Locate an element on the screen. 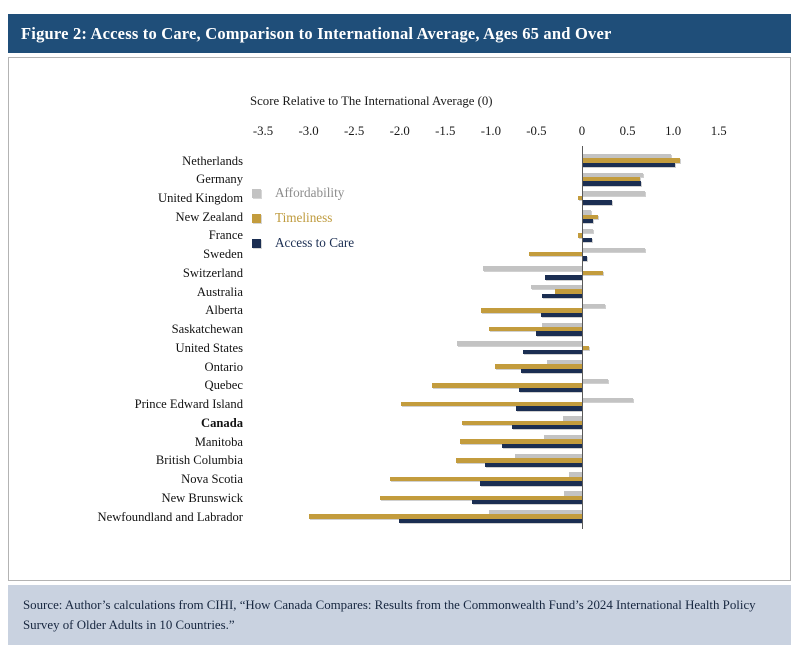  category-label: Australia is located at coordinates (219, 291).